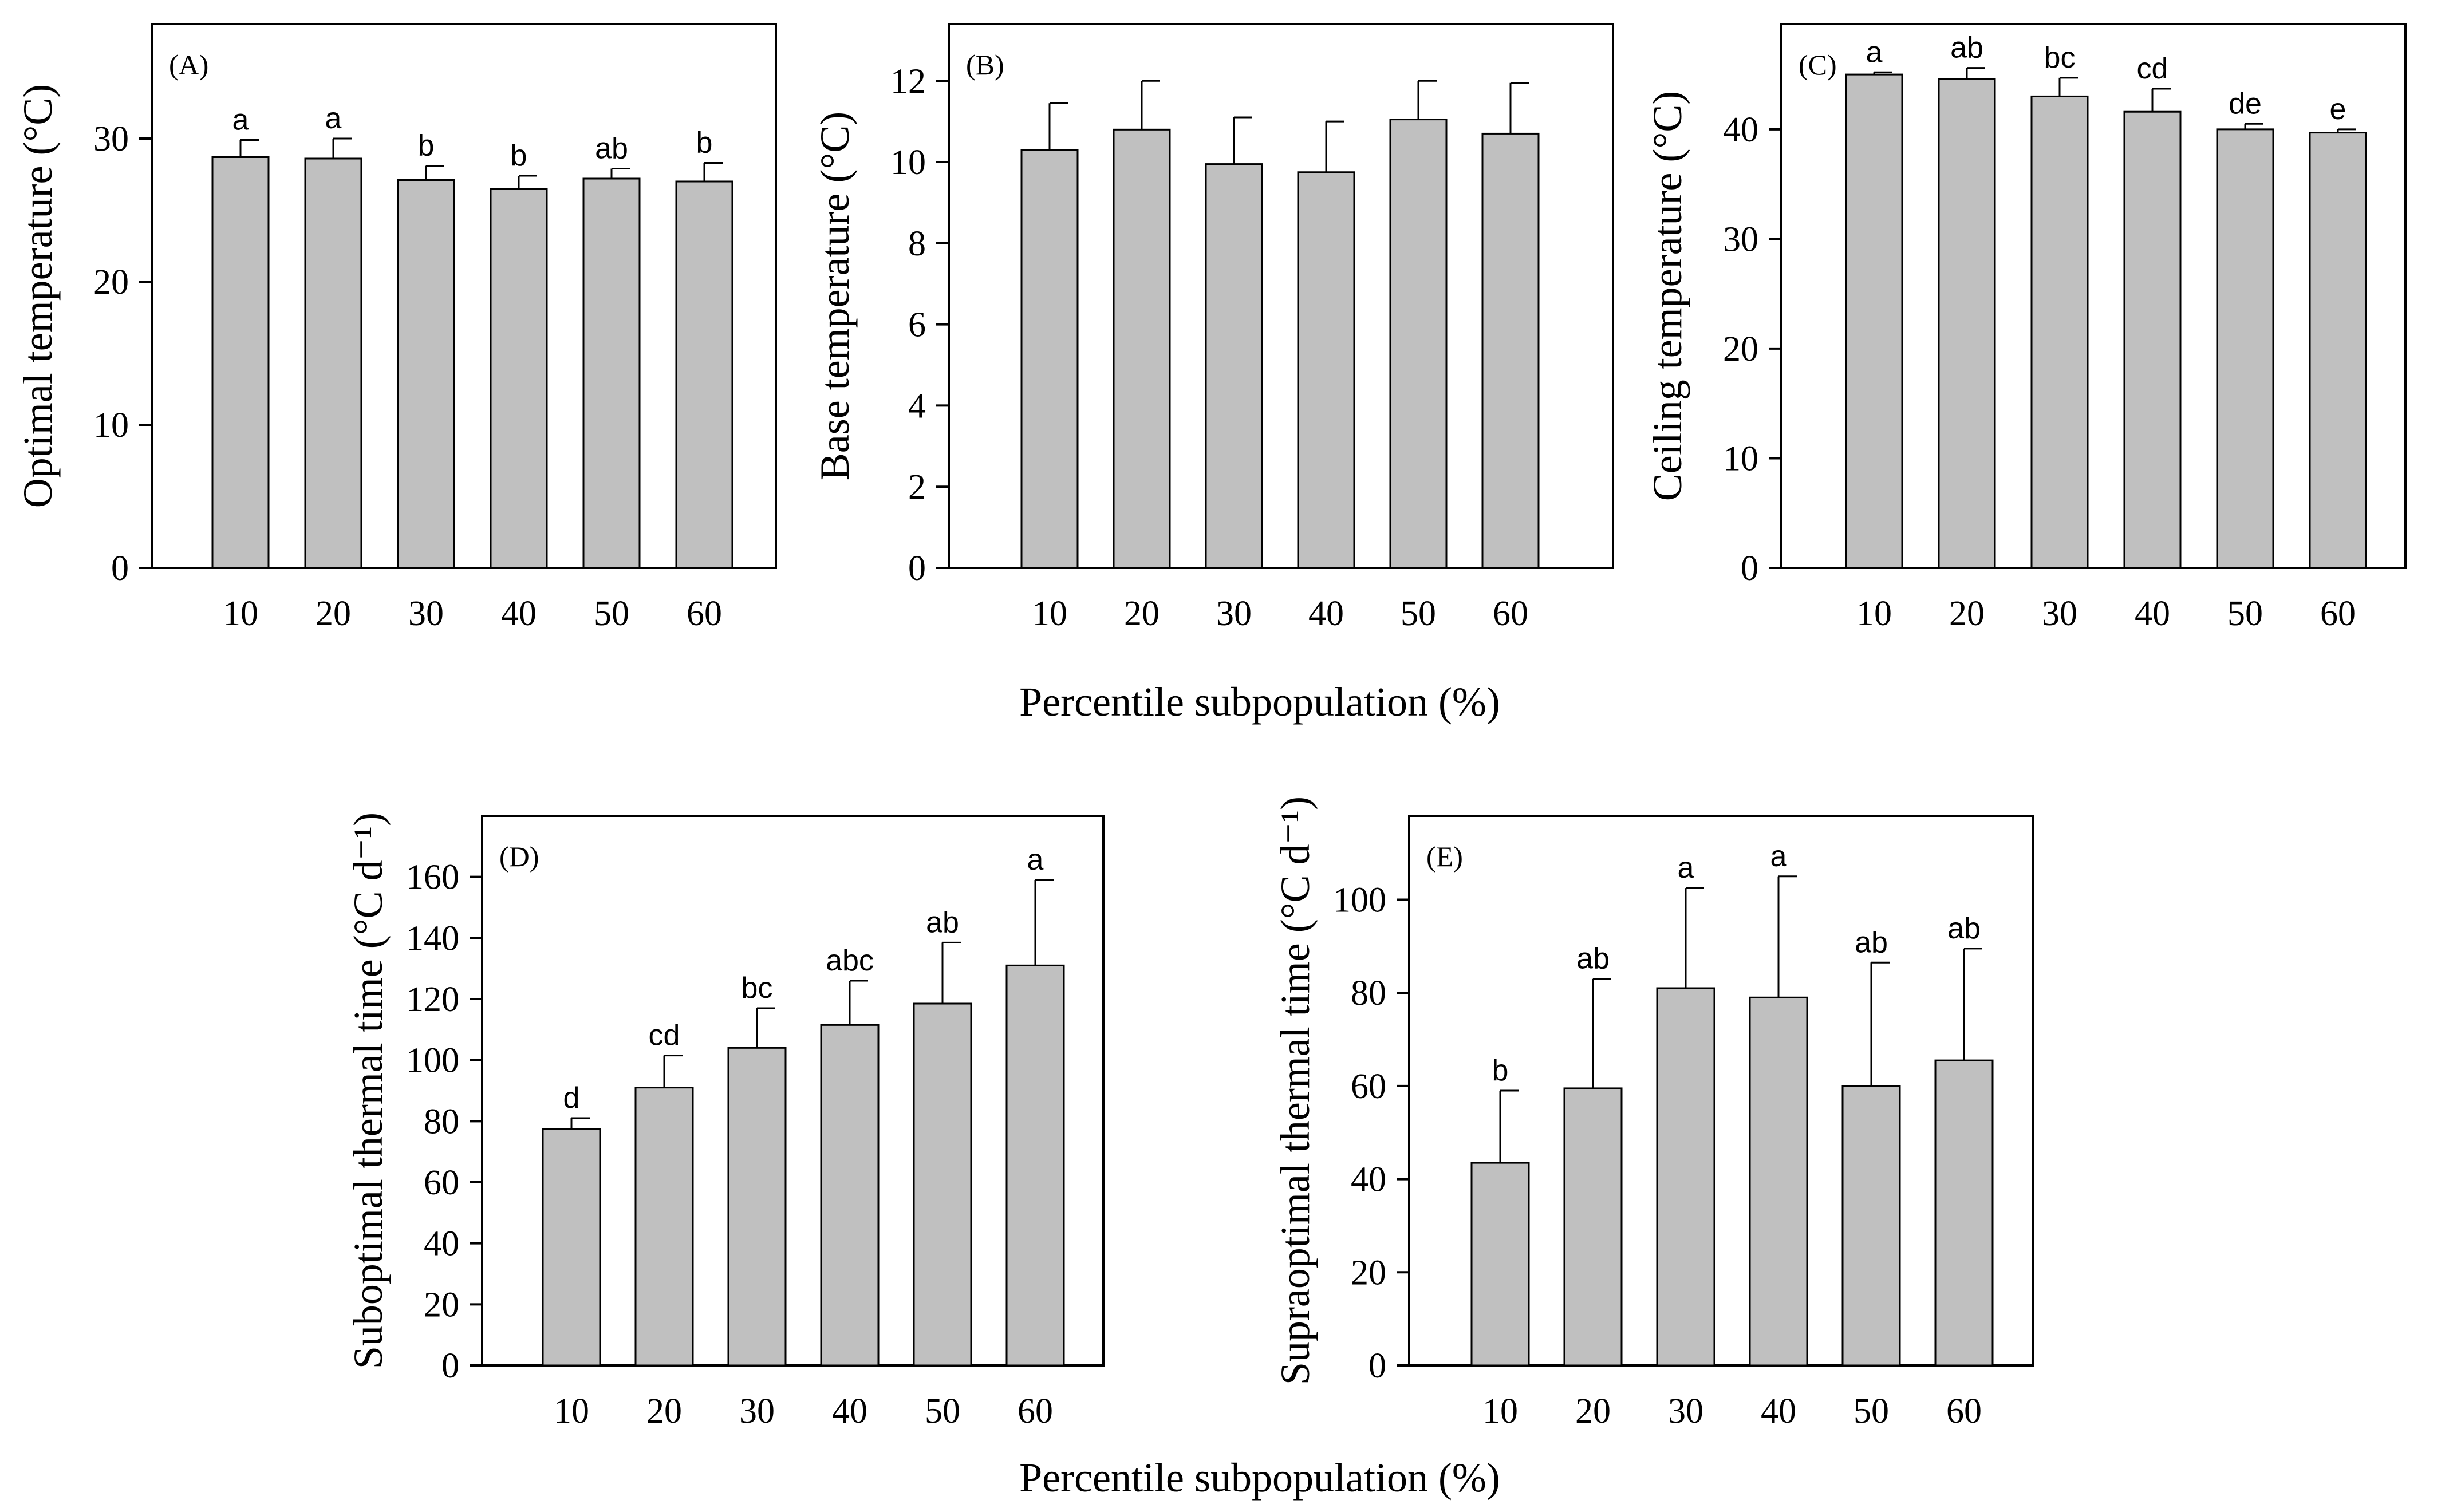 Image resolution: width=2453 pixels, height=1512 pixels. I want to click on panel-a-panel-label: (A), so click(188, 65).